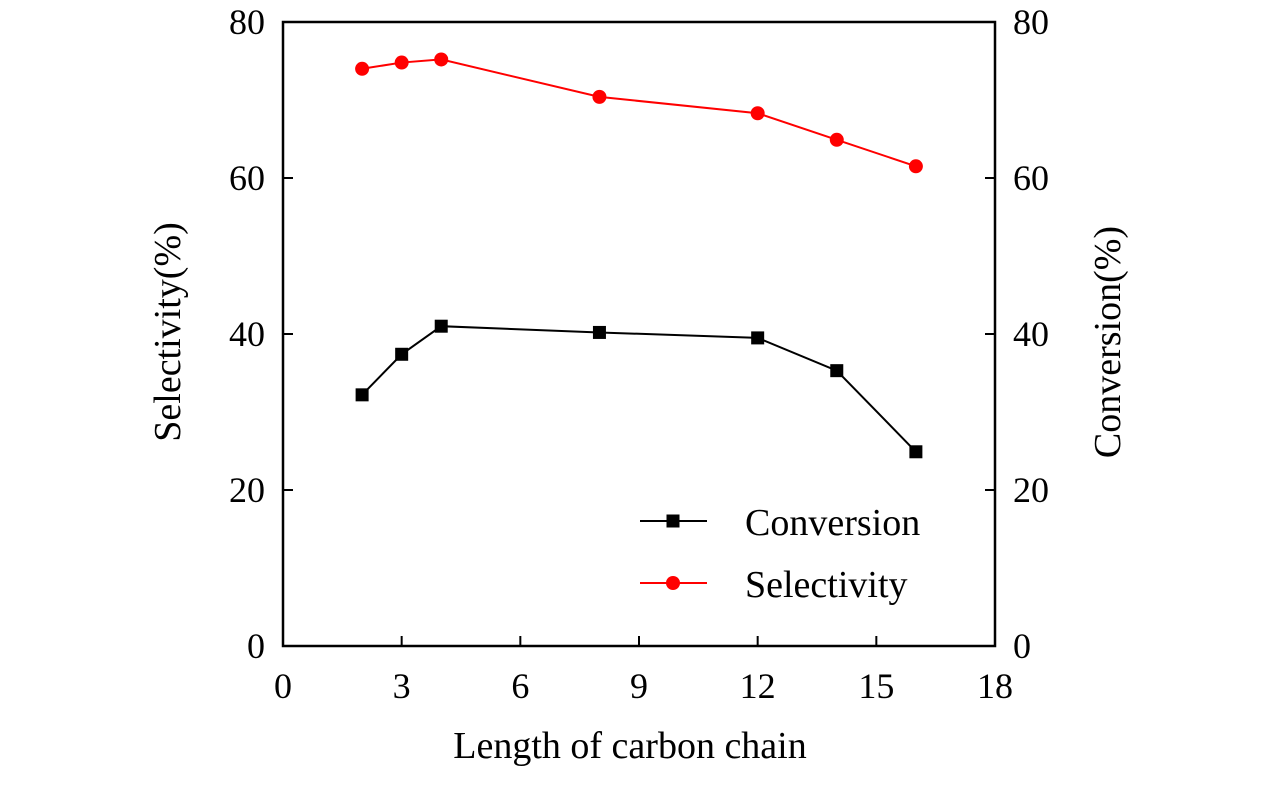 This screenshot has height=787, width=1276. What do you see at coordinates (1031, 22) in the screenshot?
I see `y-tick-label-right: 80` at bounding box center [1031, 22].